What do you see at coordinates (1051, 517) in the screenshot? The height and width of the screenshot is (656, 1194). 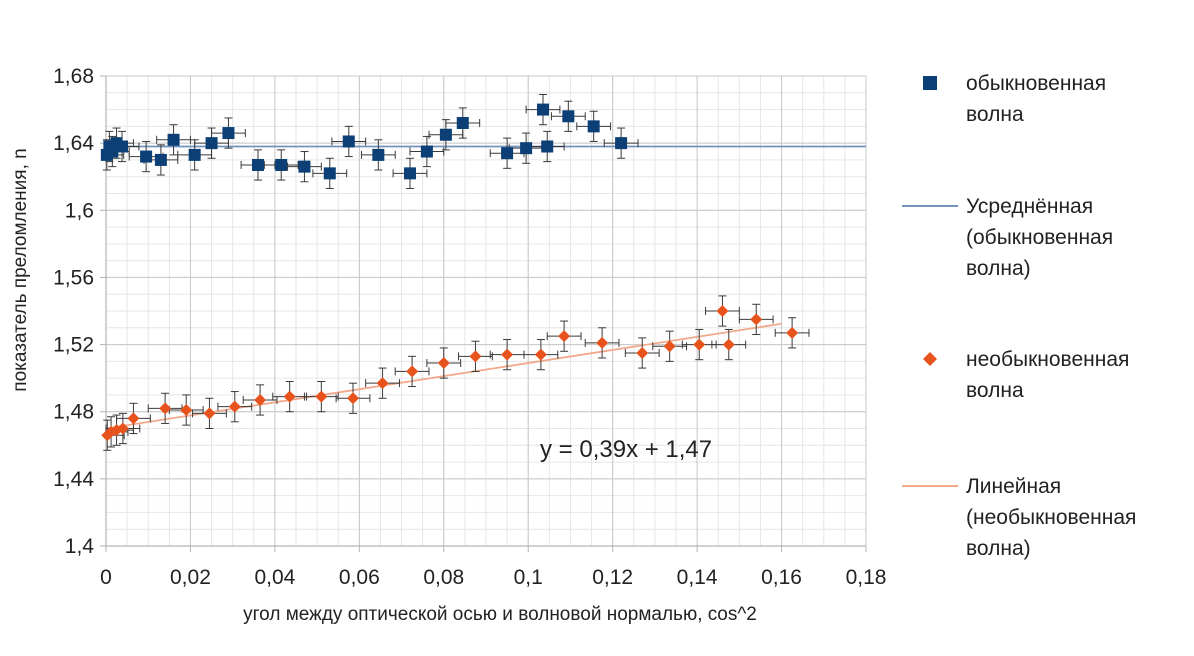 I see `legend-label: (необыкновенная` at bounding box center [1051, 517].